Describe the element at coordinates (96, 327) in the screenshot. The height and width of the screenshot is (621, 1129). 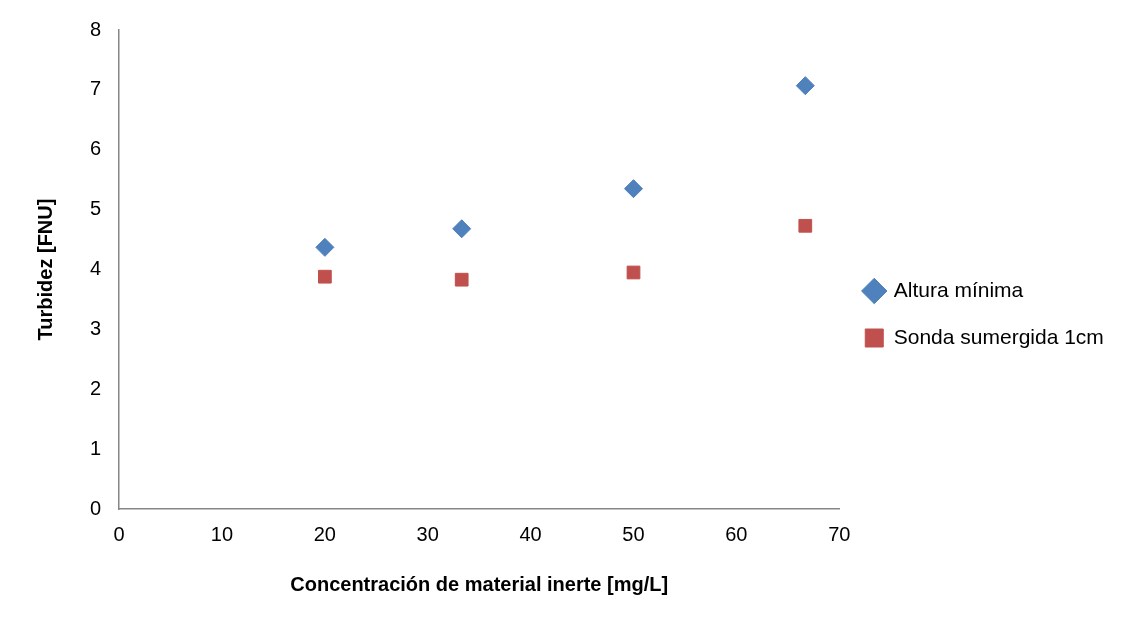
I see `y-tick-label: 3` at that location.